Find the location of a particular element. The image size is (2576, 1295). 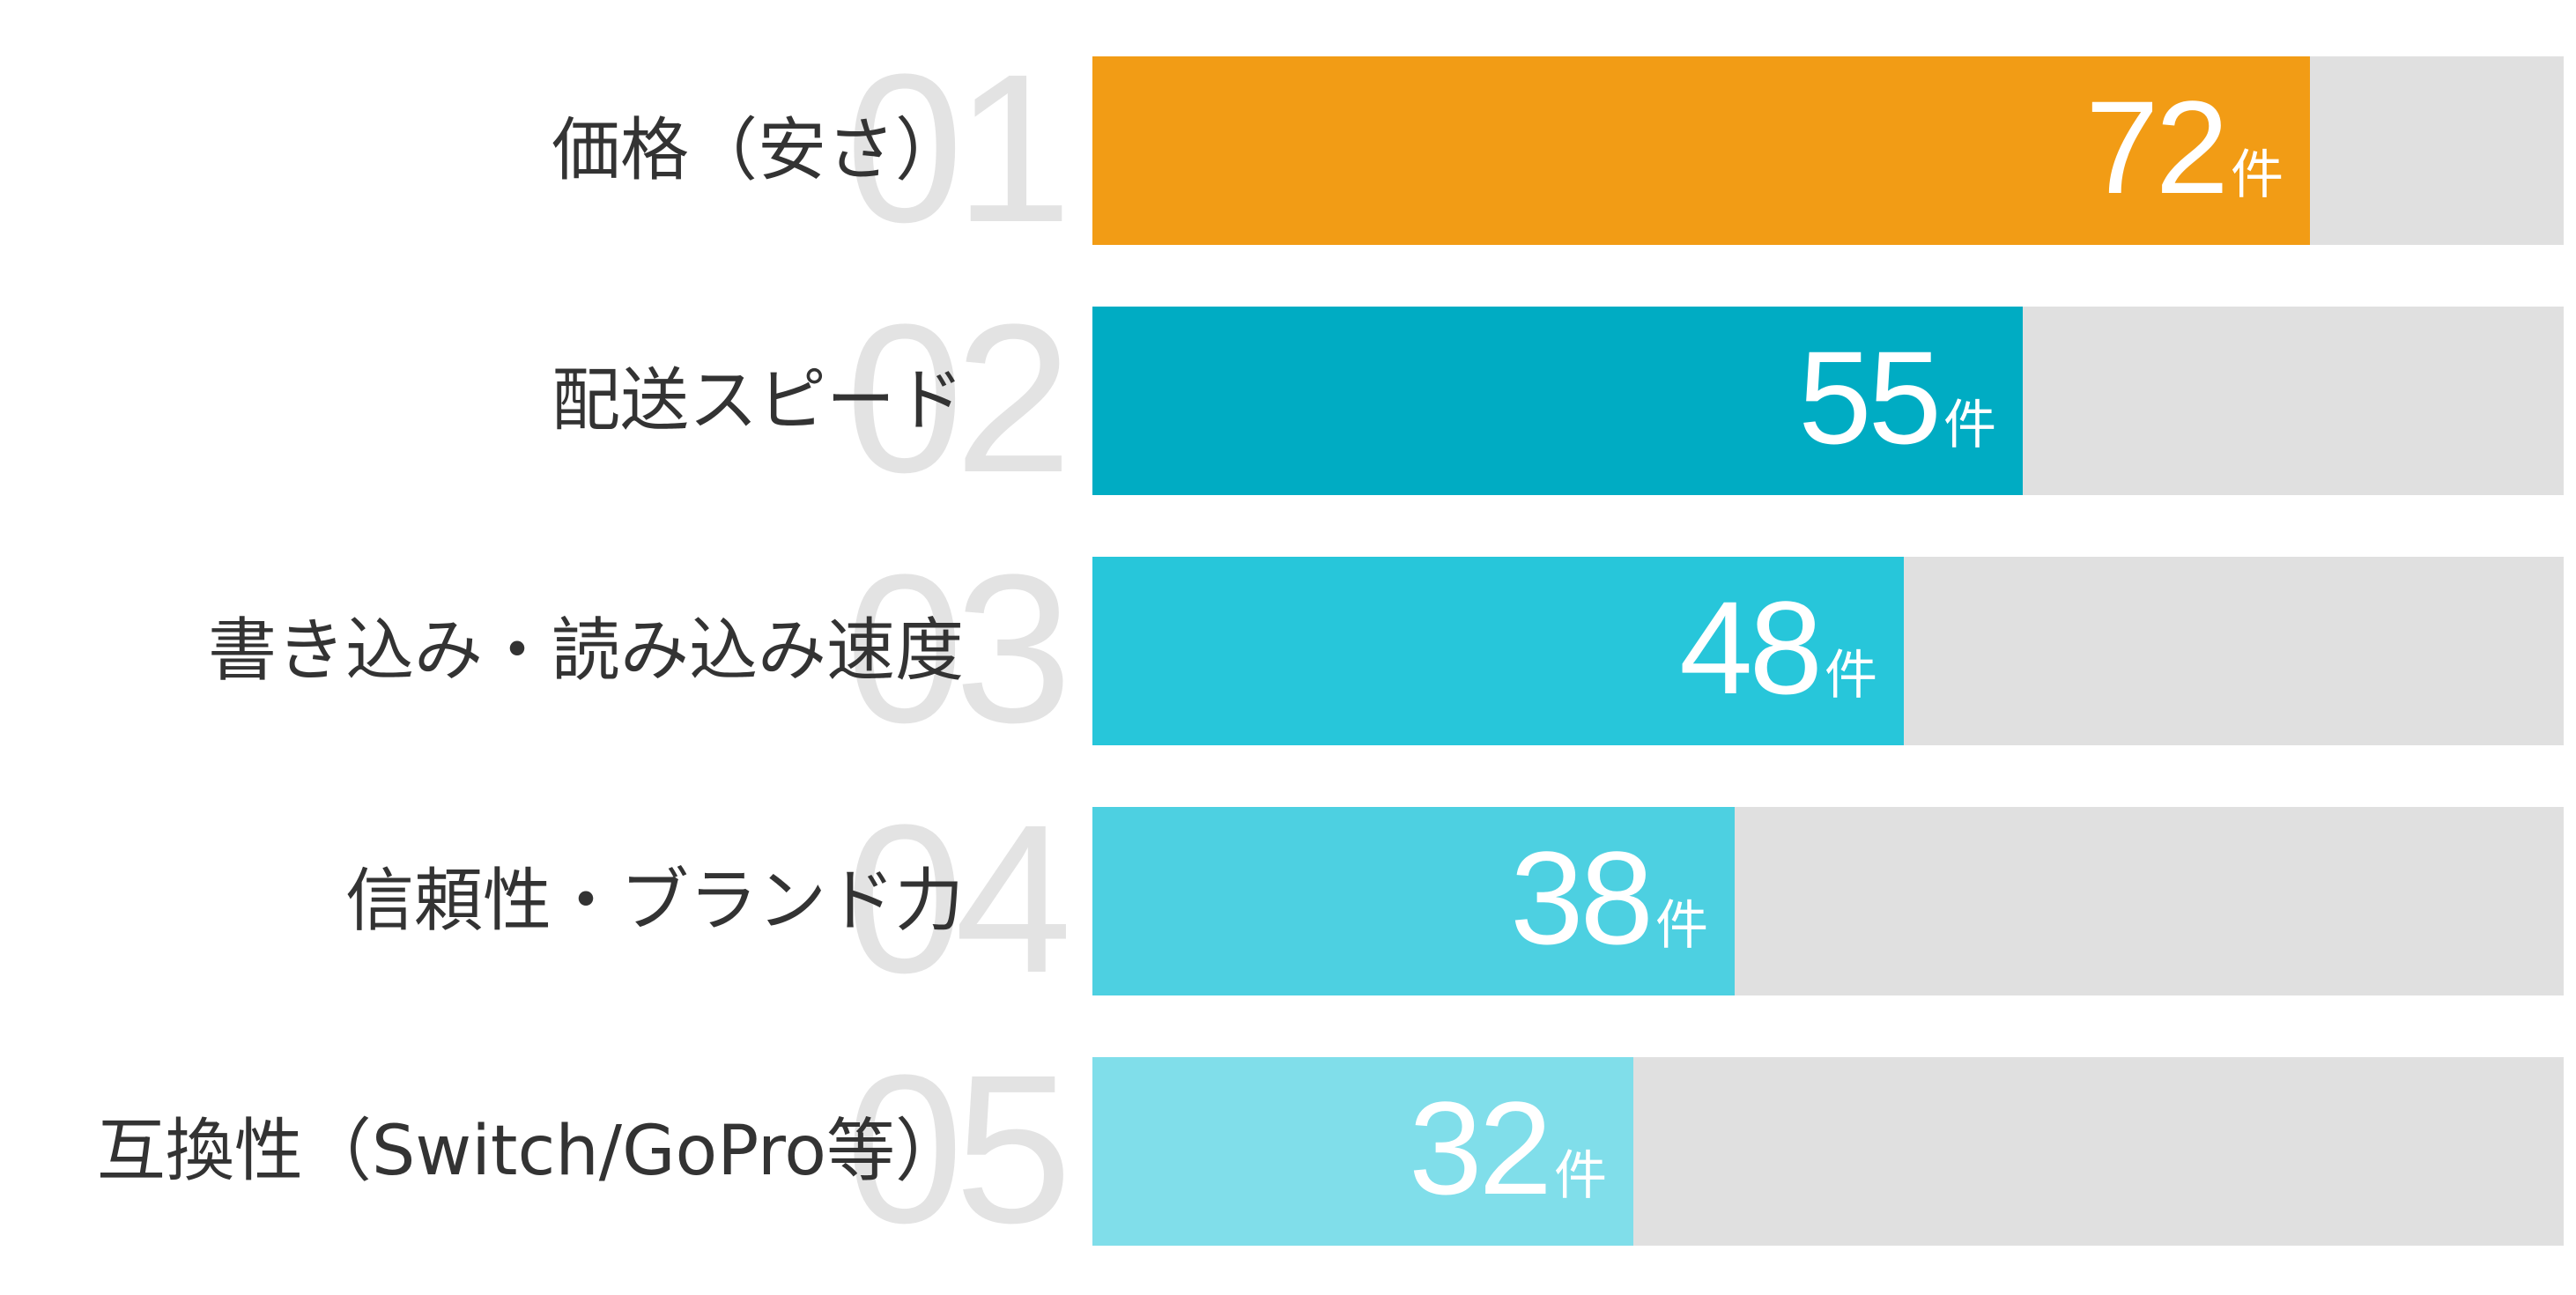

bar-track: 55 件 is located at coordinates (1828, 401).